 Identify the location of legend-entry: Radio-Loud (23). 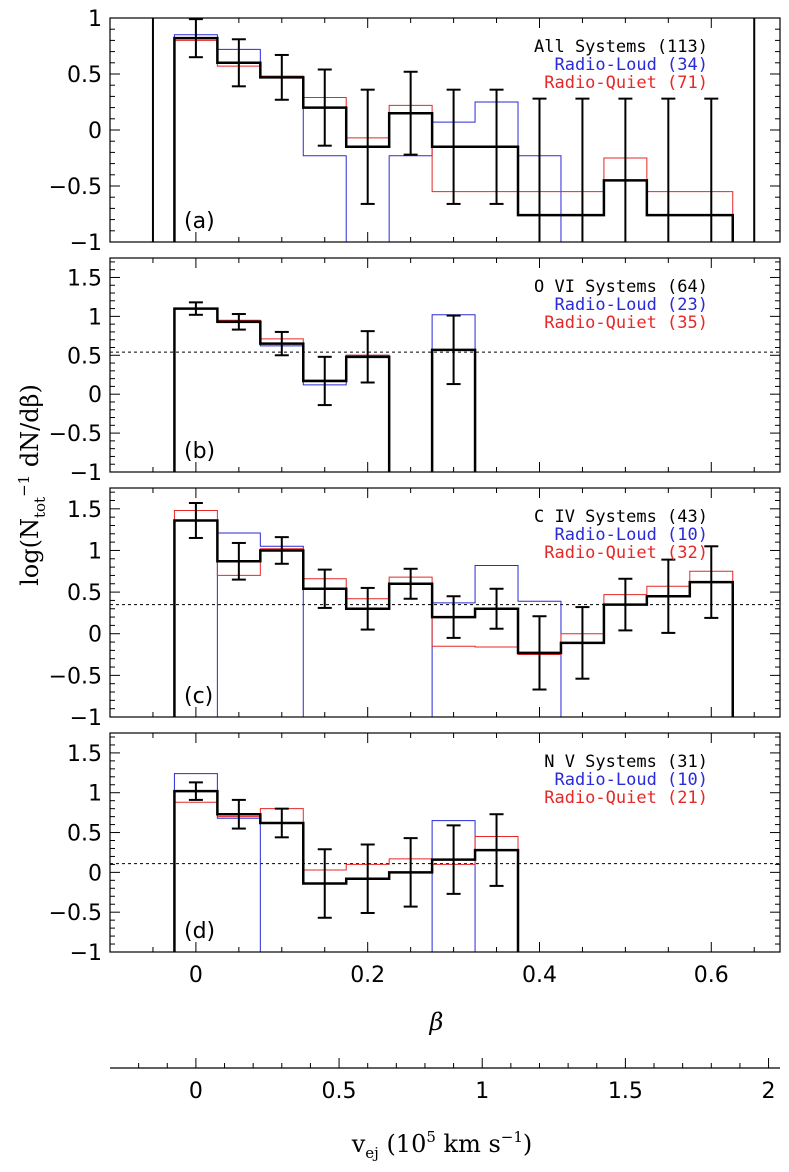
(631, 305).